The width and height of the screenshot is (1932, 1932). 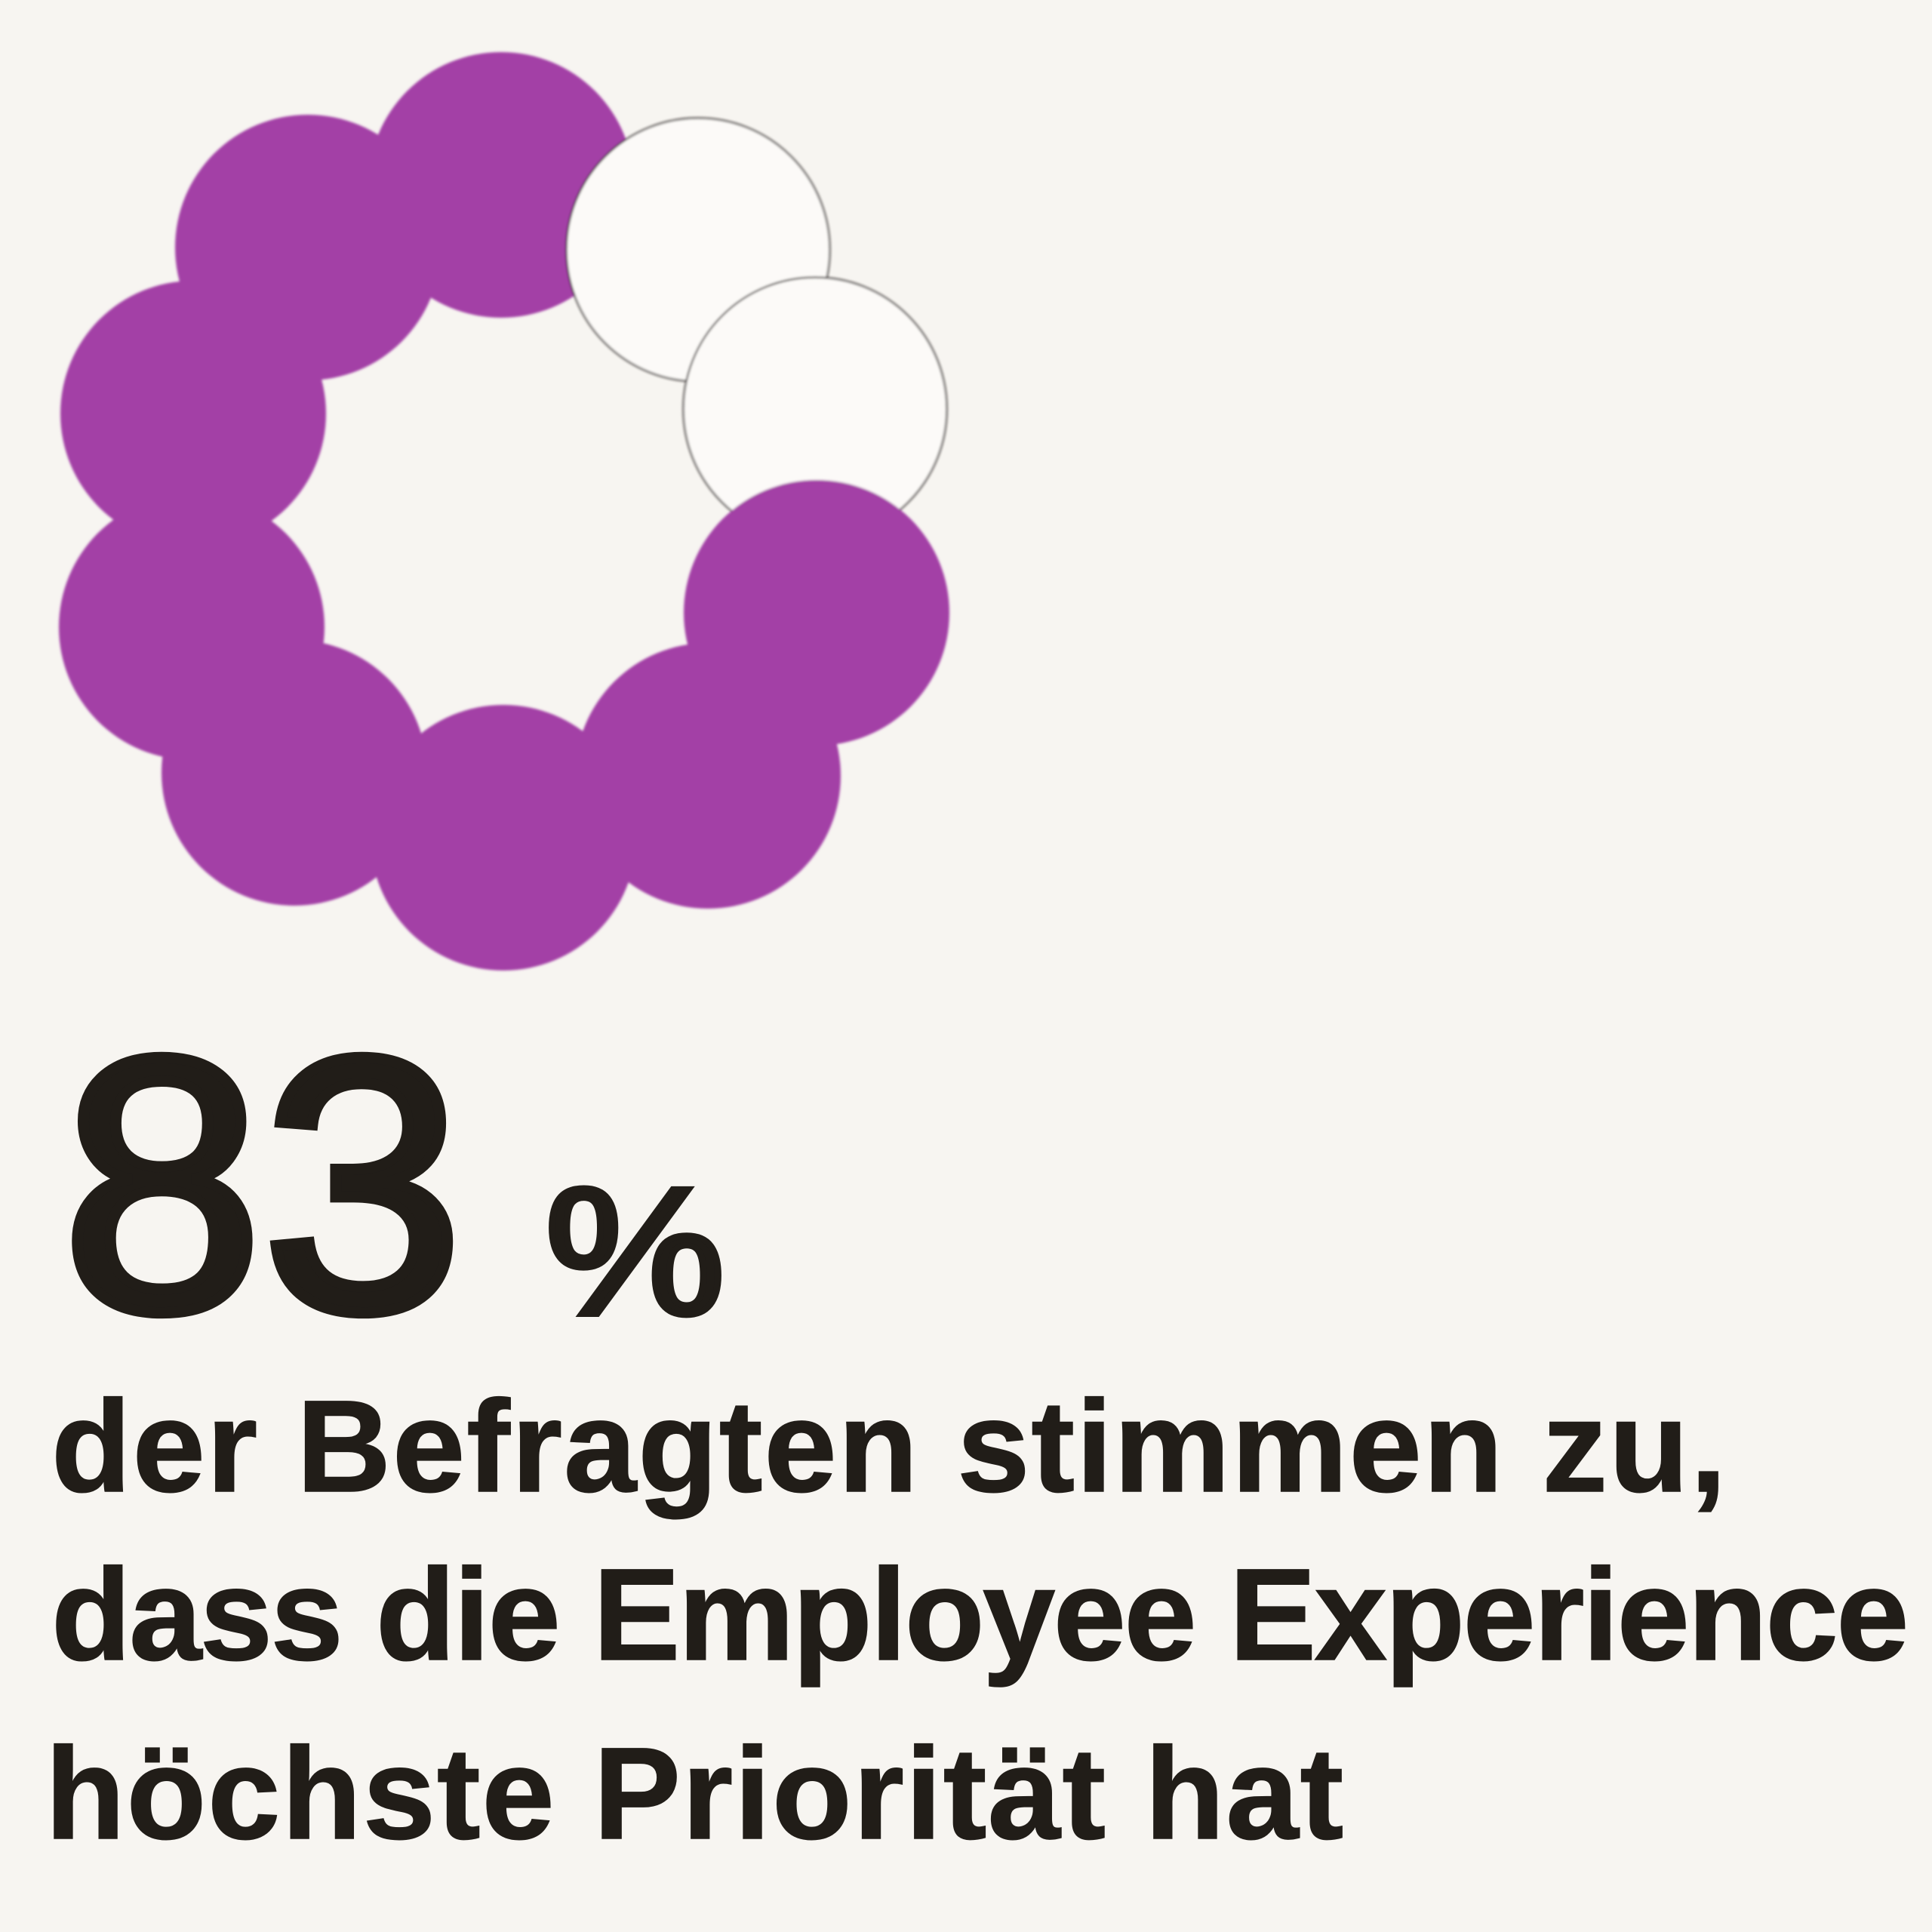 I want to click on svg-text: 83, so click(x=262, y=1184).